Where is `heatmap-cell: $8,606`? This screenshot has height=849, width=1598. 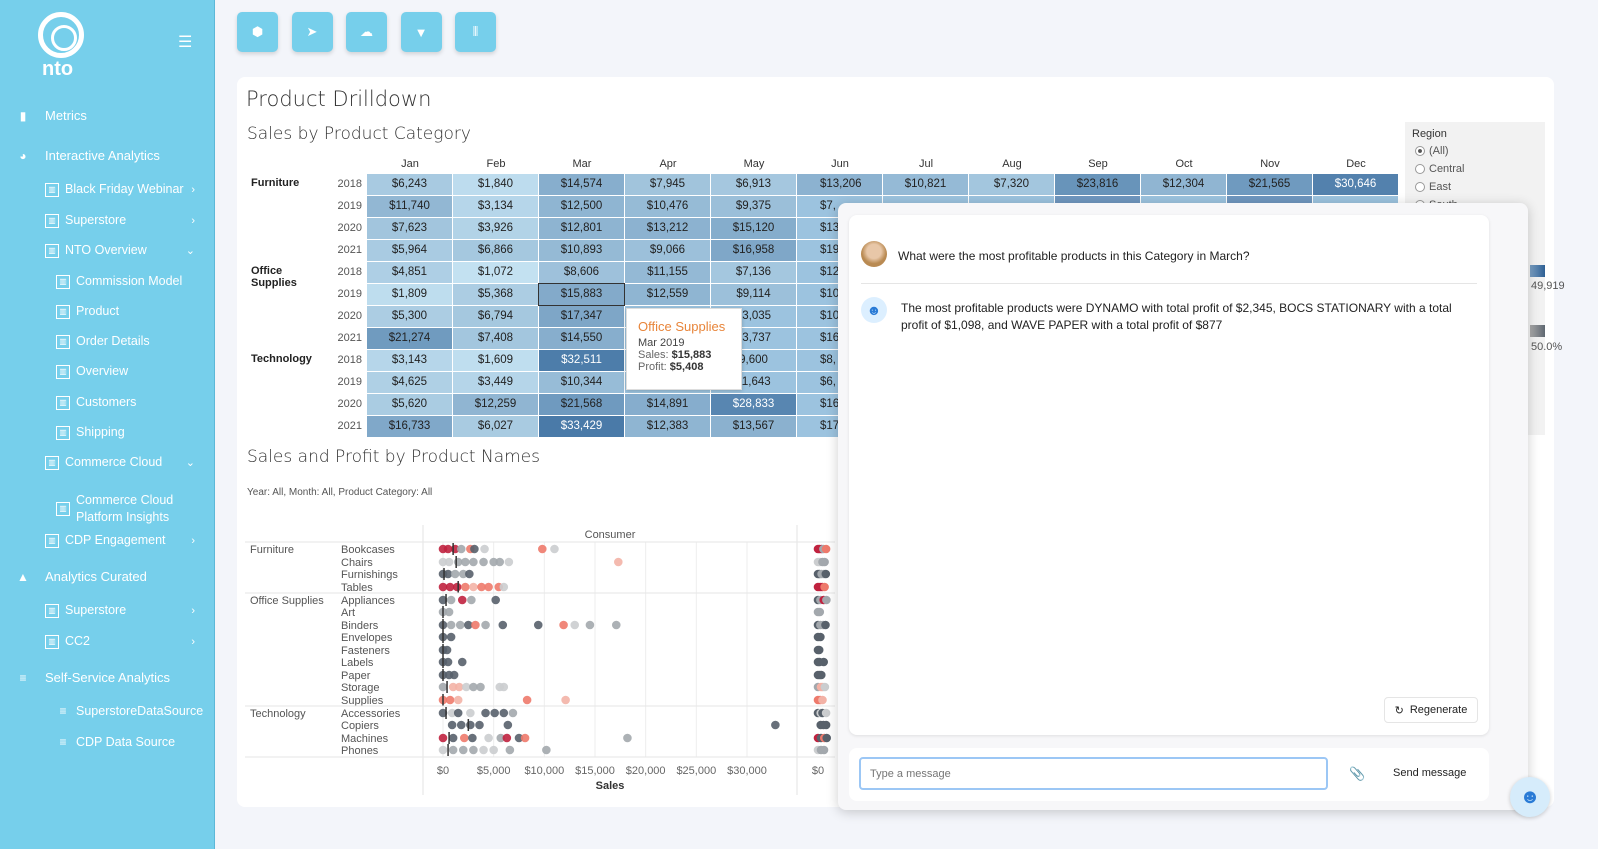
heatmap-cell: $8,606 is located at coordinates (581, 272).